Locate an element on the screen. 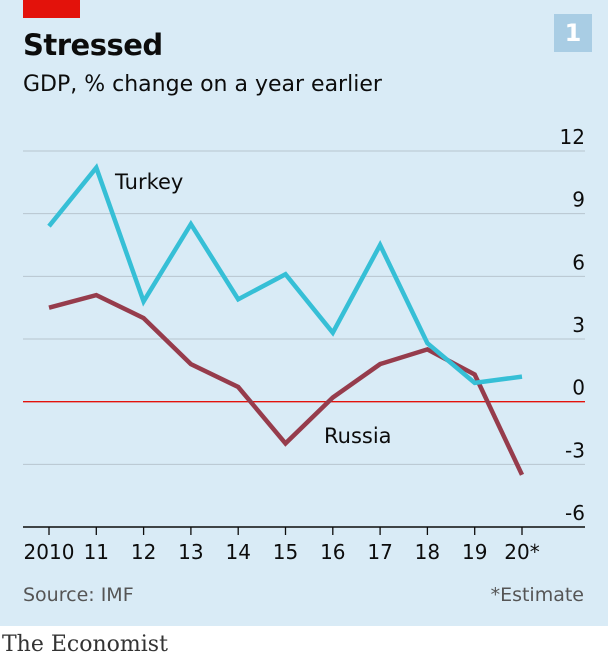 Image resolution: width=608 pixels, height=662 pixels. chart-title: Stressed is located at coordinates (93, 45).